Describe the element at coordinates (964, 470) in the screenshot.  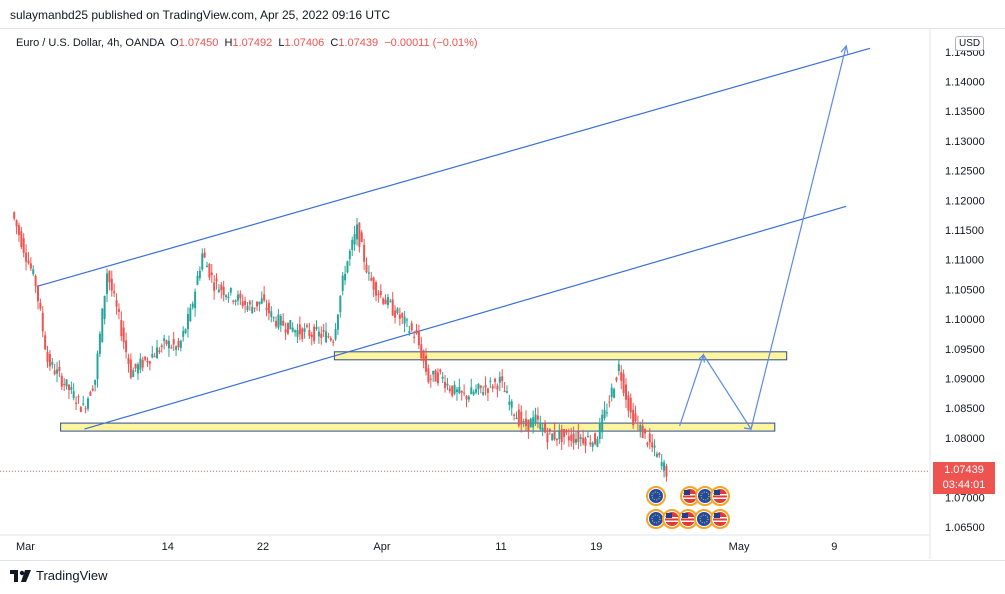
I see `last-price-value: 1.07439` at that location.